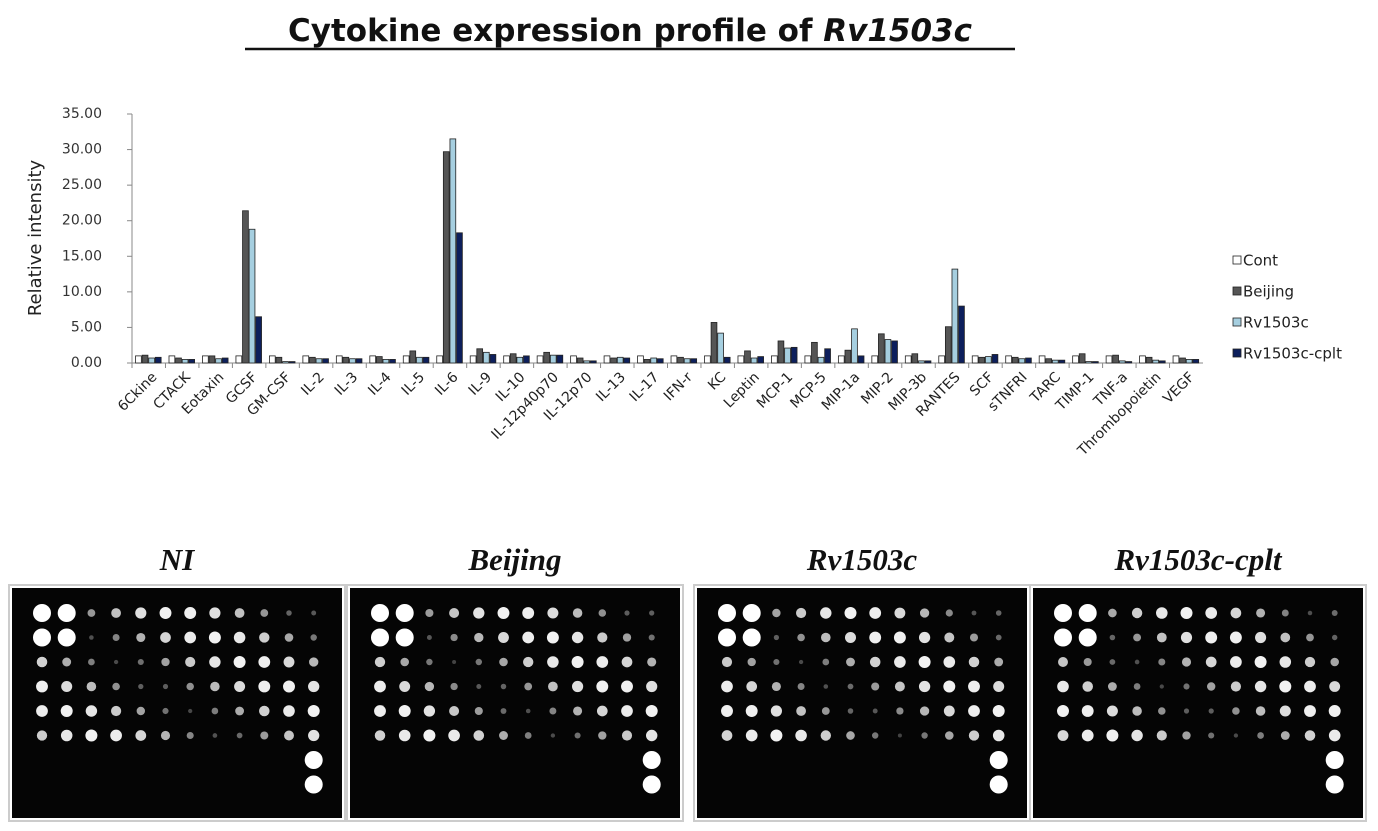 The width and height of the screenshot is (1378, 831). I want to click on x-tick-label: IL-3, so click(346, 383).